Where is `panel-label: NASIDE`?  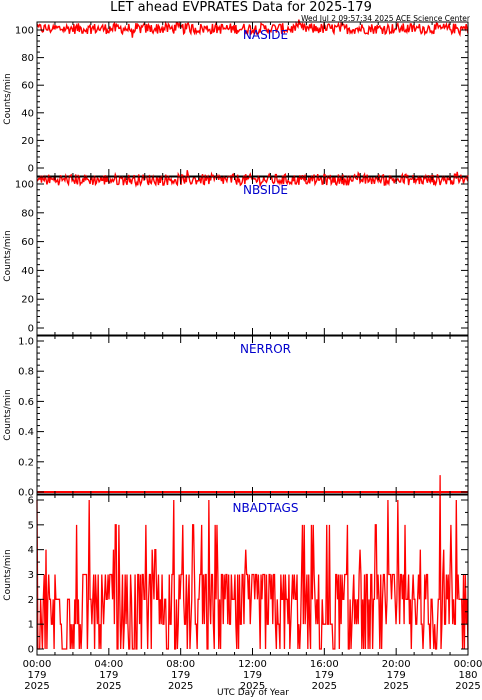 panel-label: NASIDE is located at coordinates (265, 35).